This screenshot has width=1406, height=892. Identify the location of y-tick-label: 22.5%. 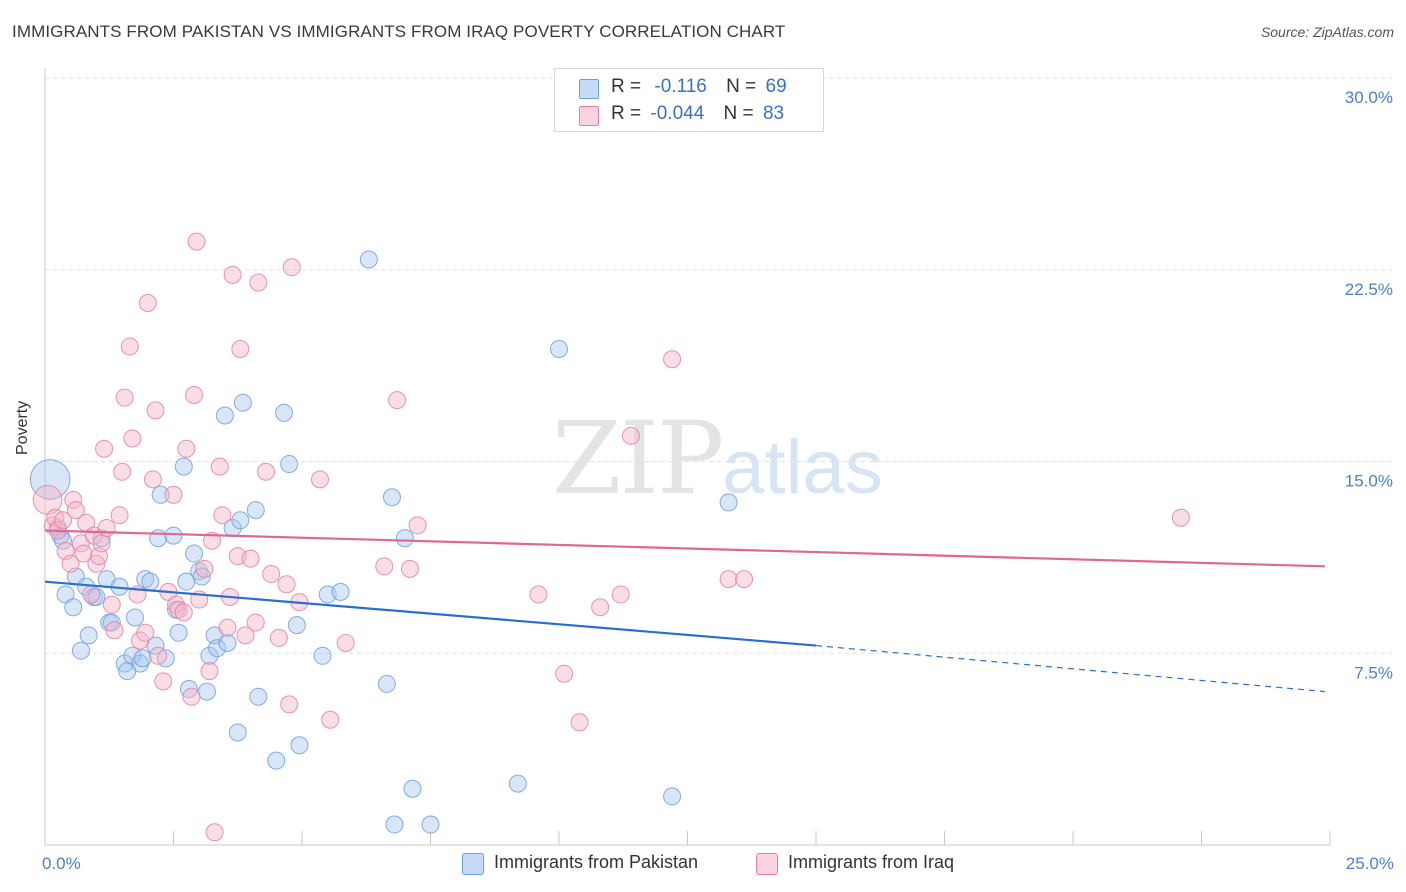
(1369, 289).